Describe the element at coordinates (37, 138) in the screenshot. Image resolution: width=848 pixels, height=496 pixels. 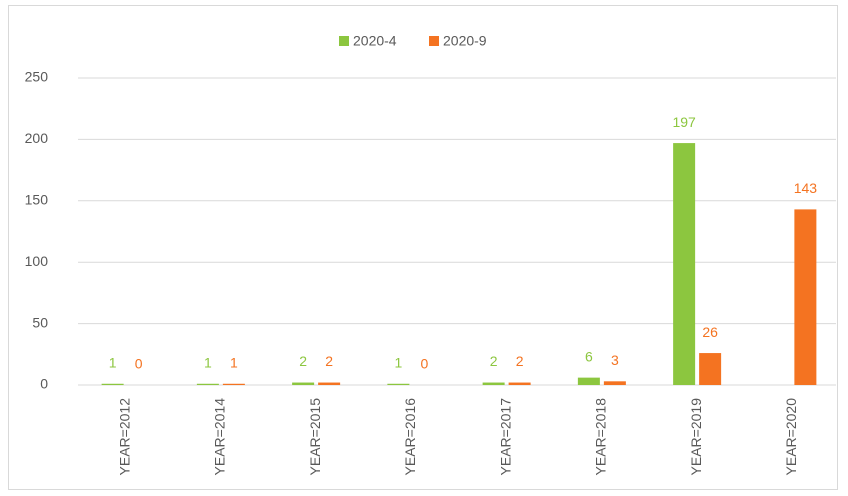
I see `y-tick-label: 200` at that location.